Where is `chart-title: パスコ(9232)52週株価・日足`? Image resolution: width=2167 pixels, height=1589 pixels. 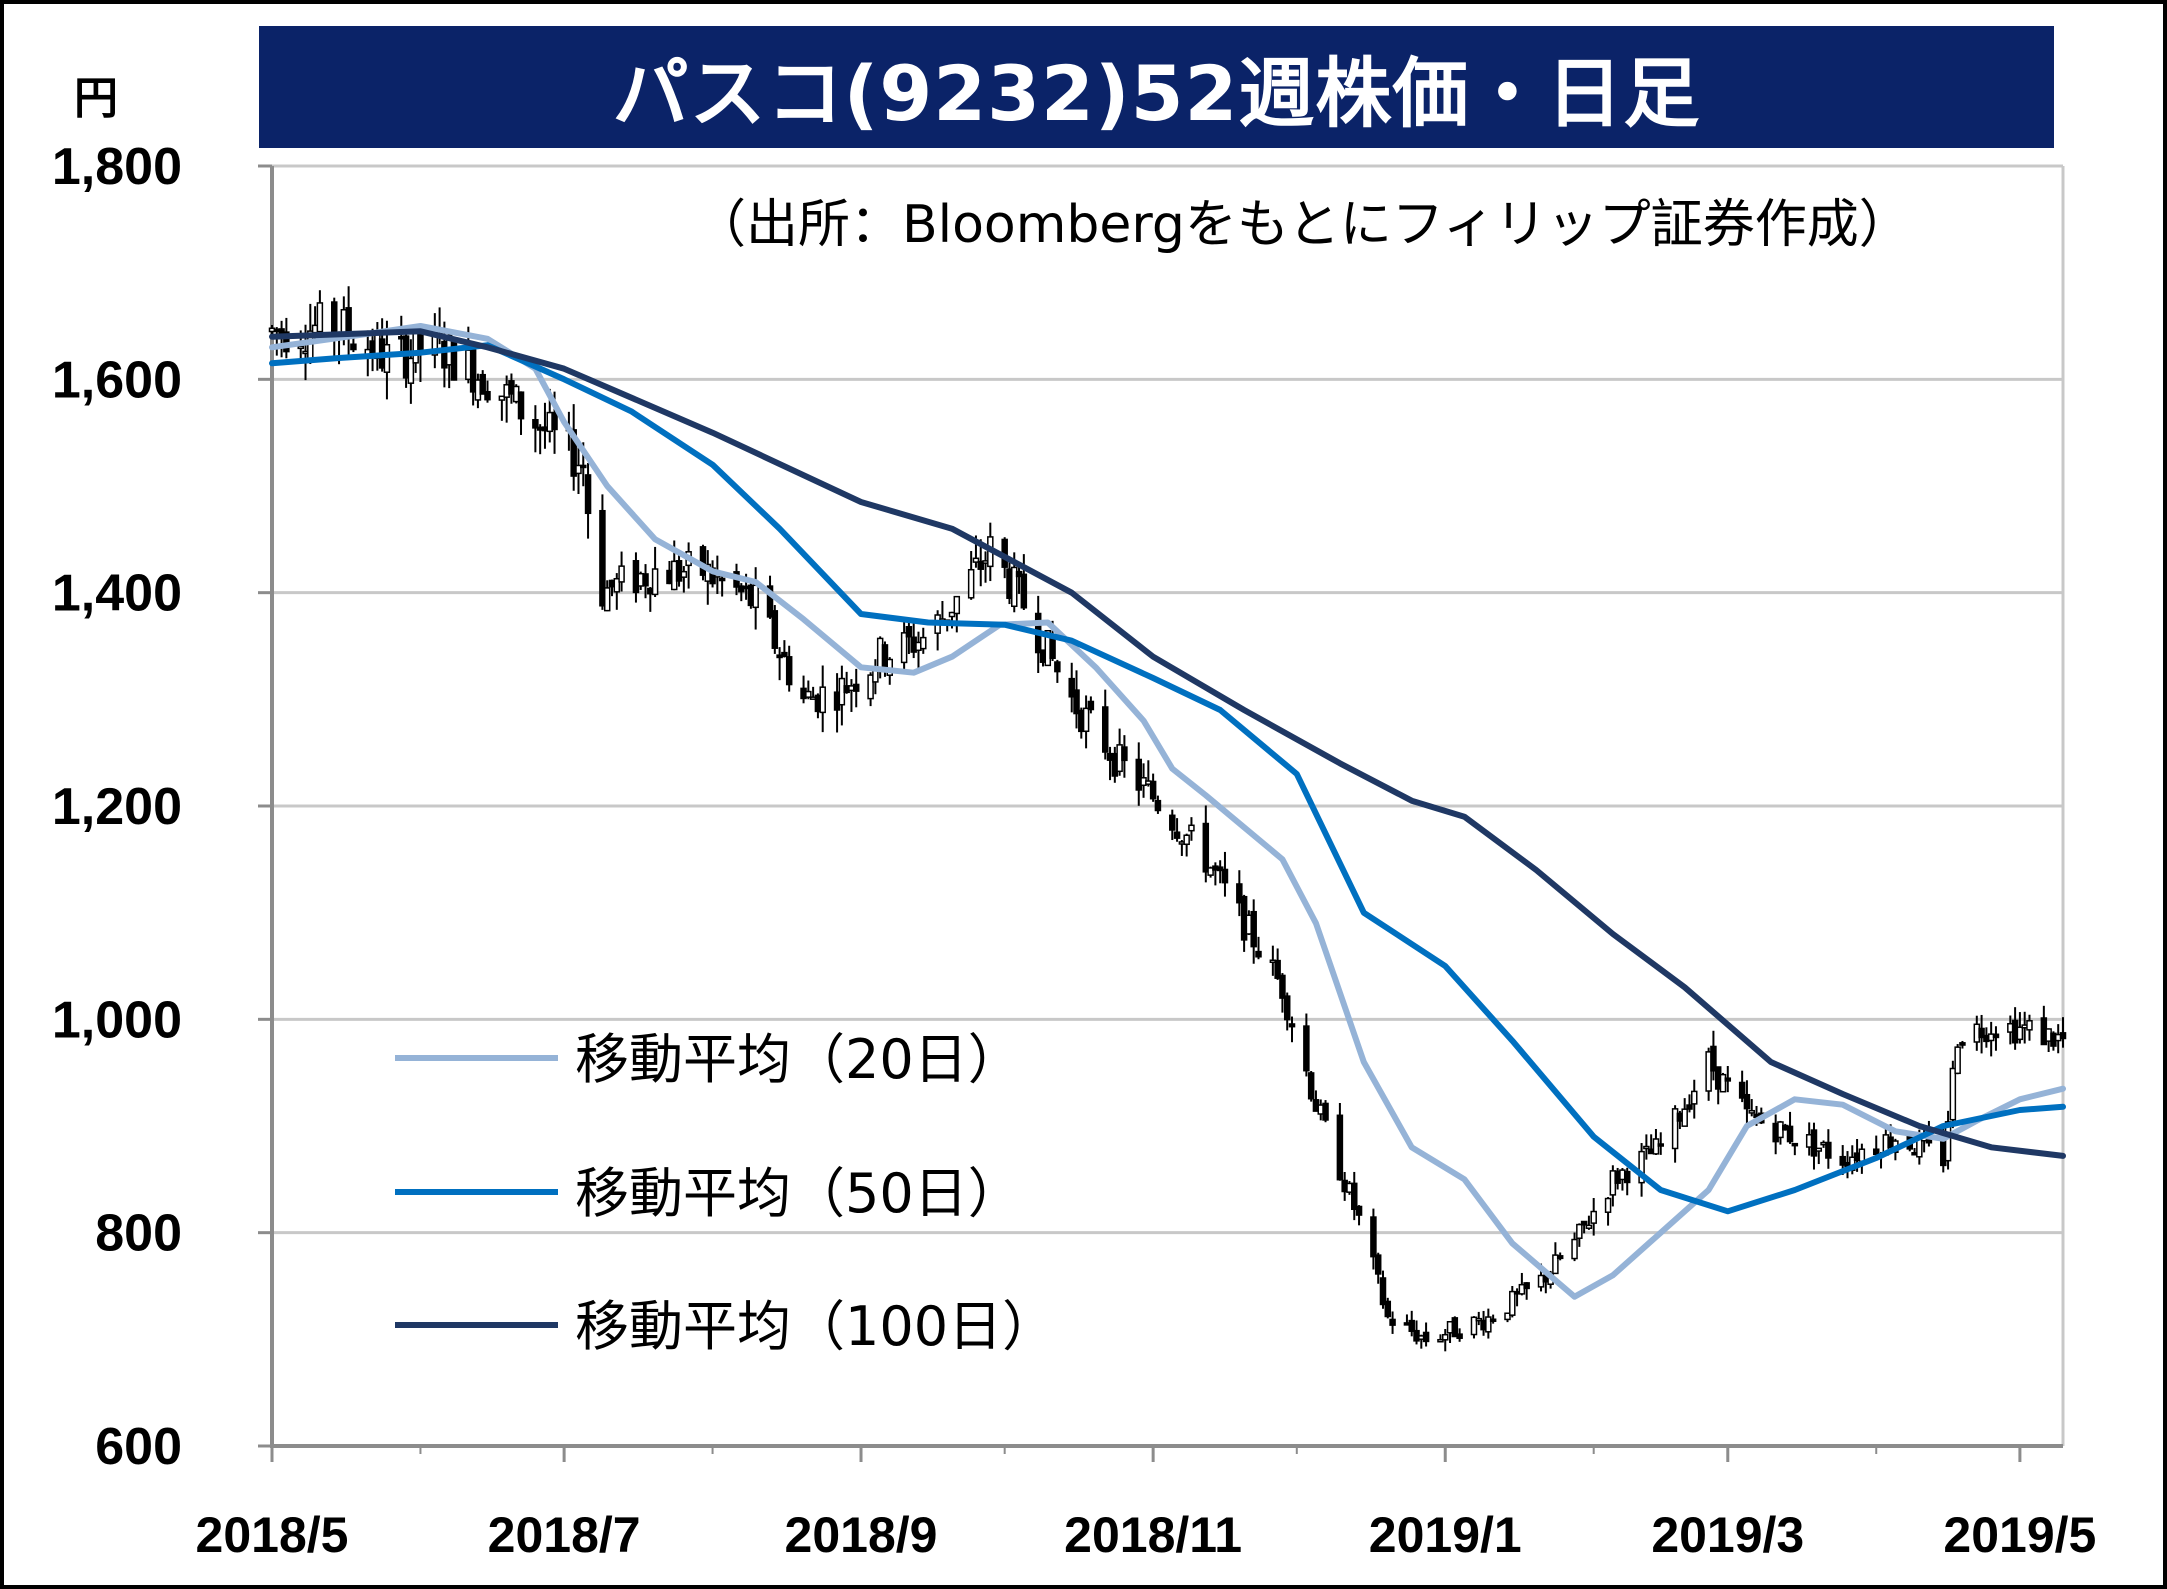 chart-title: パスコ(9232)52週株価・日足 is located at coordinates (1156, 93).